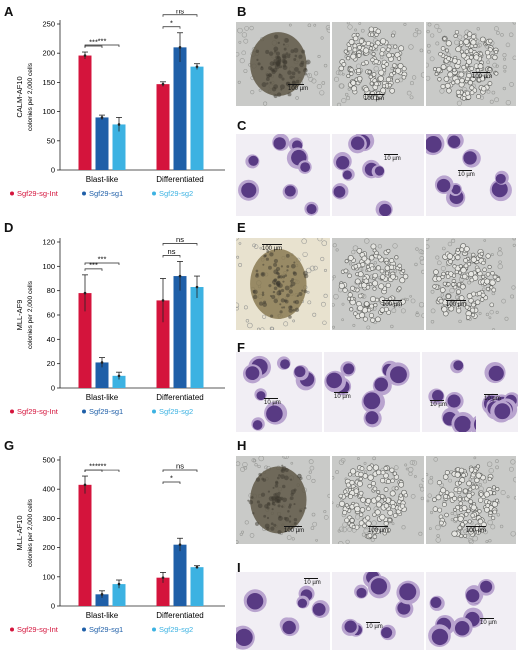 The height and width of the screenshot is (655, 520). What do you see at coordinates (171, 22) in the screenshot?
I see `significance-label: *` at bounding box center [171, 22].